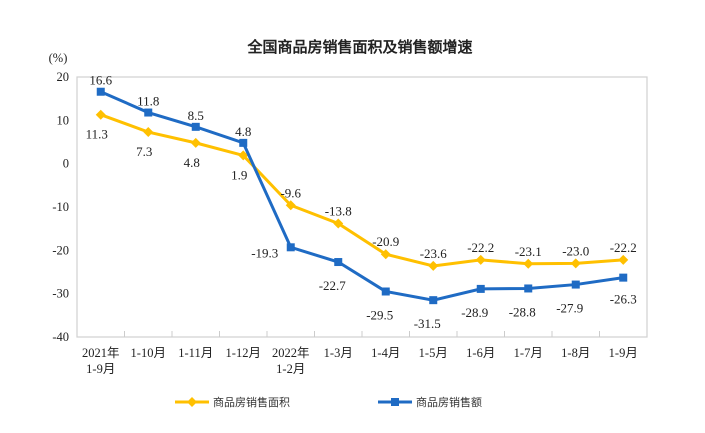 The height and width of the screenshot is (433, 705). What do you see at coordinates (522, 311) in the screenshot?
I see `data-label: -28.8` at bounding box center [522, 311].